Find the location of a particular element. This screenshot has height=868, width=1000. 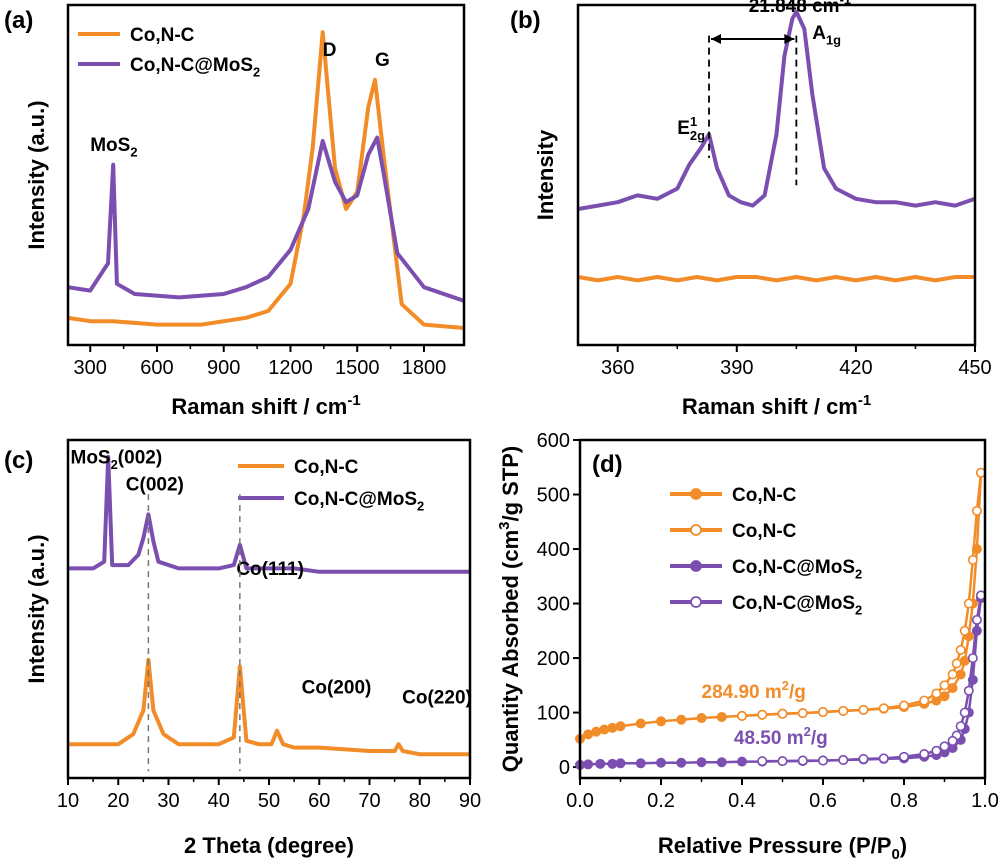

x-tick-label: 1.0 is located at coordinates (985, 801).